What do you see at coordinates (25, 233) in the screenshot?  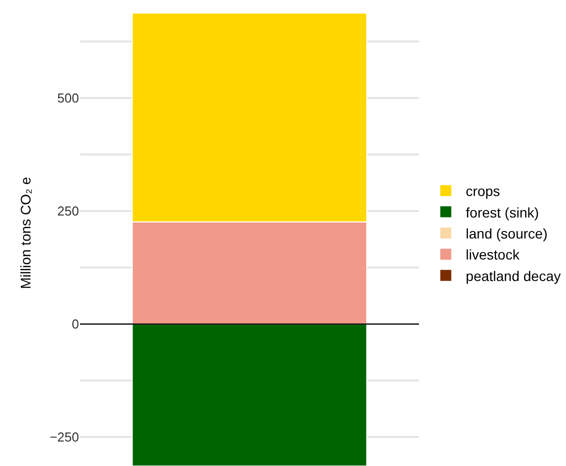 I see `y-axis-title: Million tons CO₂ e` at bounding box center [25, 233].